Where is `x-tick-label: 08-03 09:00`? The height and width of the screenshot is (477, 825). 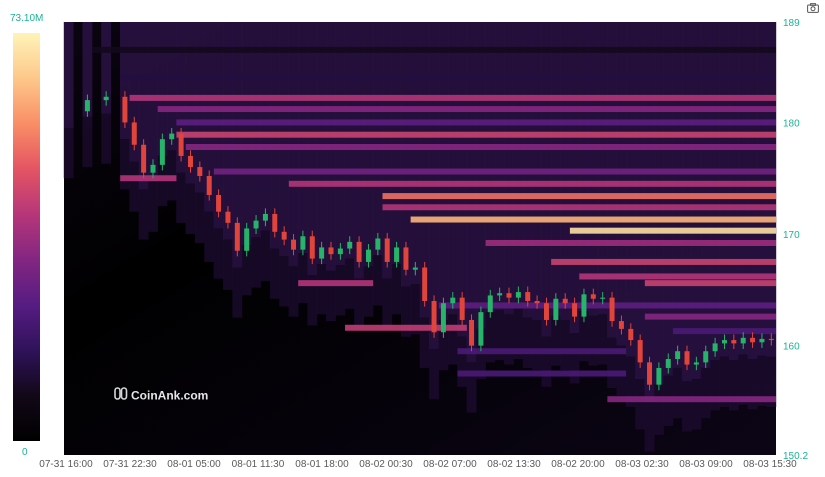
x-tick-label: 08-03 09:00 is located at coordinates (706, 464).